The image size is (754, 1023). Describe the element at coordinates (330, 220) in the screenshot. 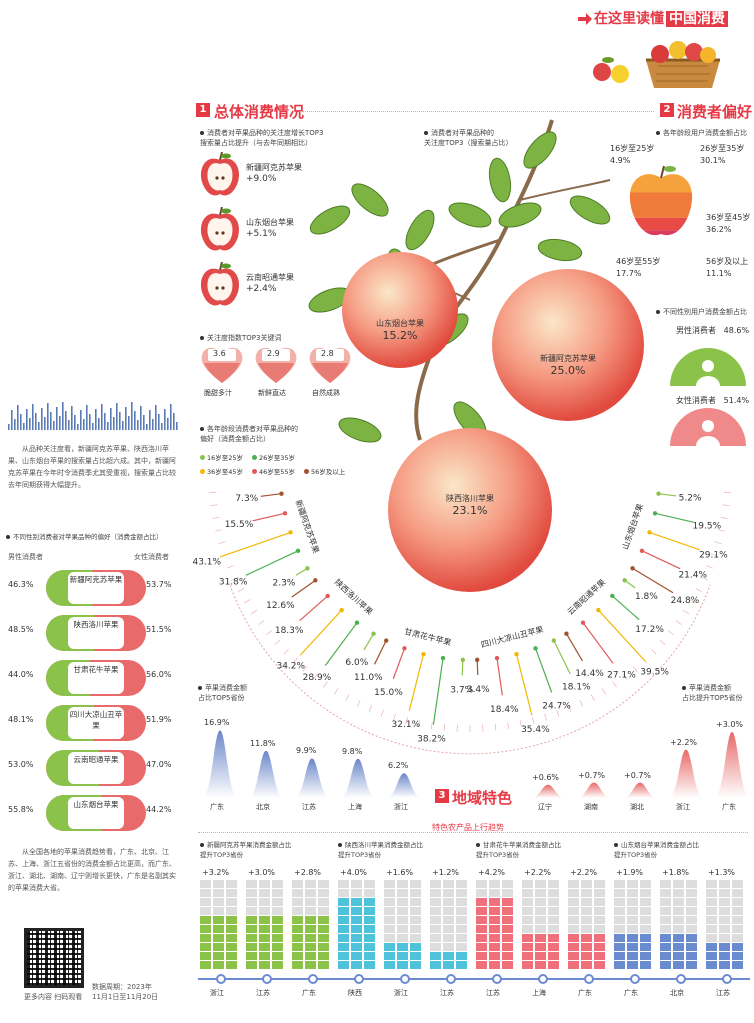

I see `leaf-shape` at that location.